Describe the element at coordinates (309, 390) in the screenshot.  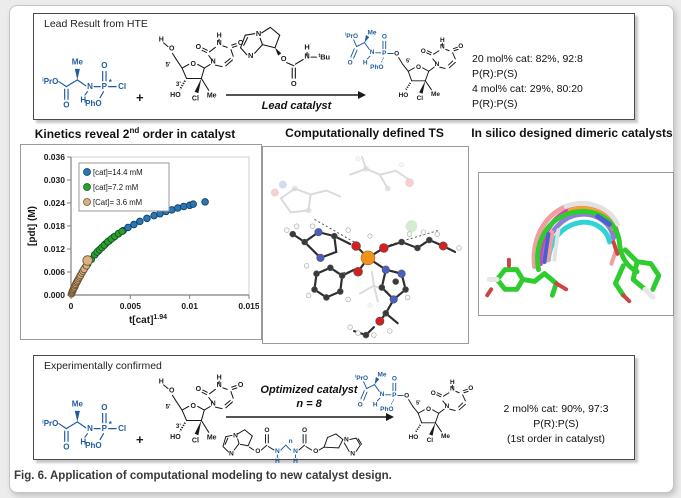
I see `optimized-catalyst-label: Optimized catalyst` at that location.